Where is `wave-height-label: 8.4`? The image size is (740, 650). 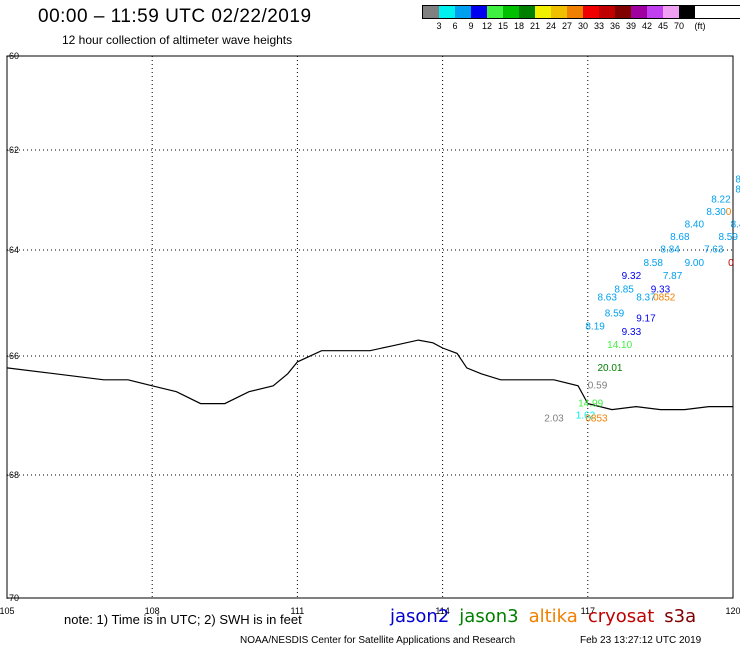 wave-height-label: 8.4 is located at coordinates (735, 225).